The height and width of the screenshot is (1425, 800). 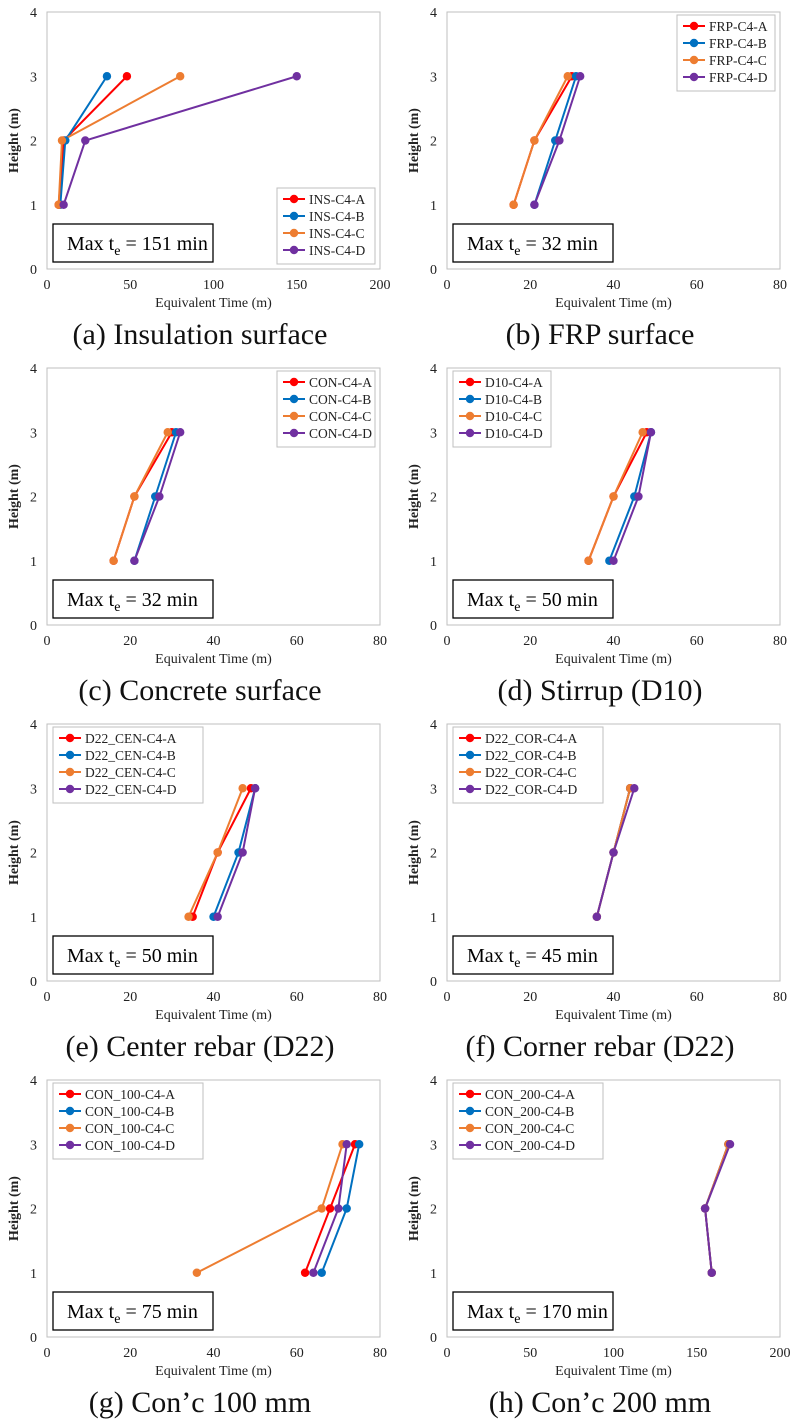 I want to click on data-point-CON_100-C4-D, so click(x=346, y=1144).